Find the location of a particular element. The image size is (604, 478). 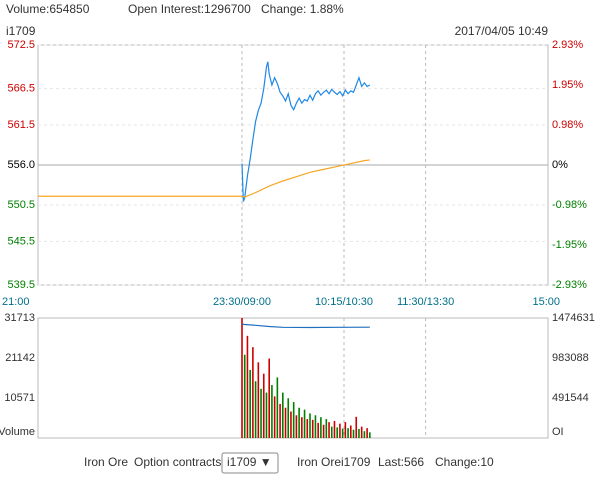

y2-tick-label: 0% is located at coordinates (560, 165).